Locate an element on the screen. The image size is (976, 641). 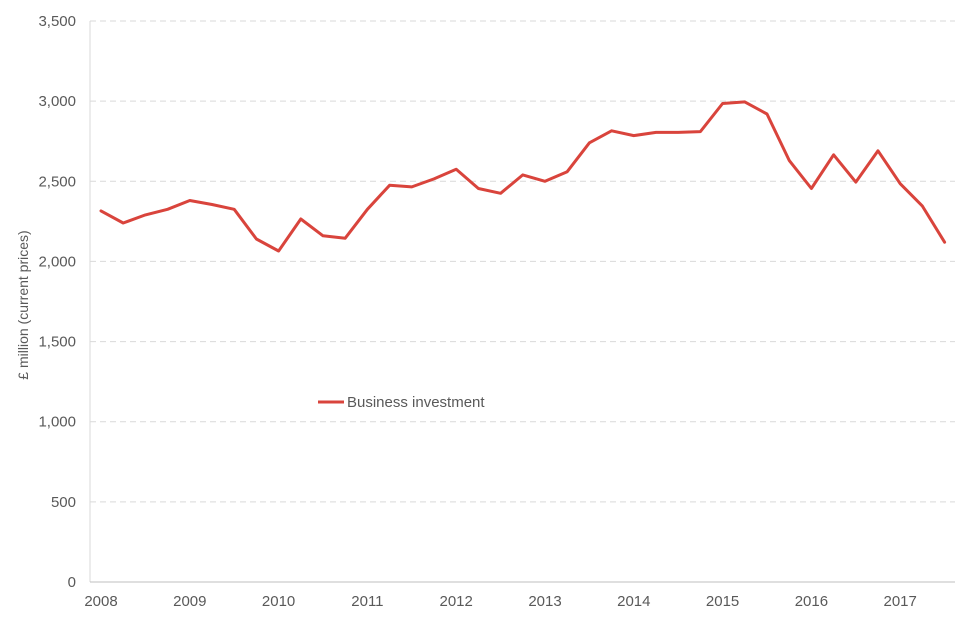
x-tick-label: 2014 is located at coordinates (633, 601).